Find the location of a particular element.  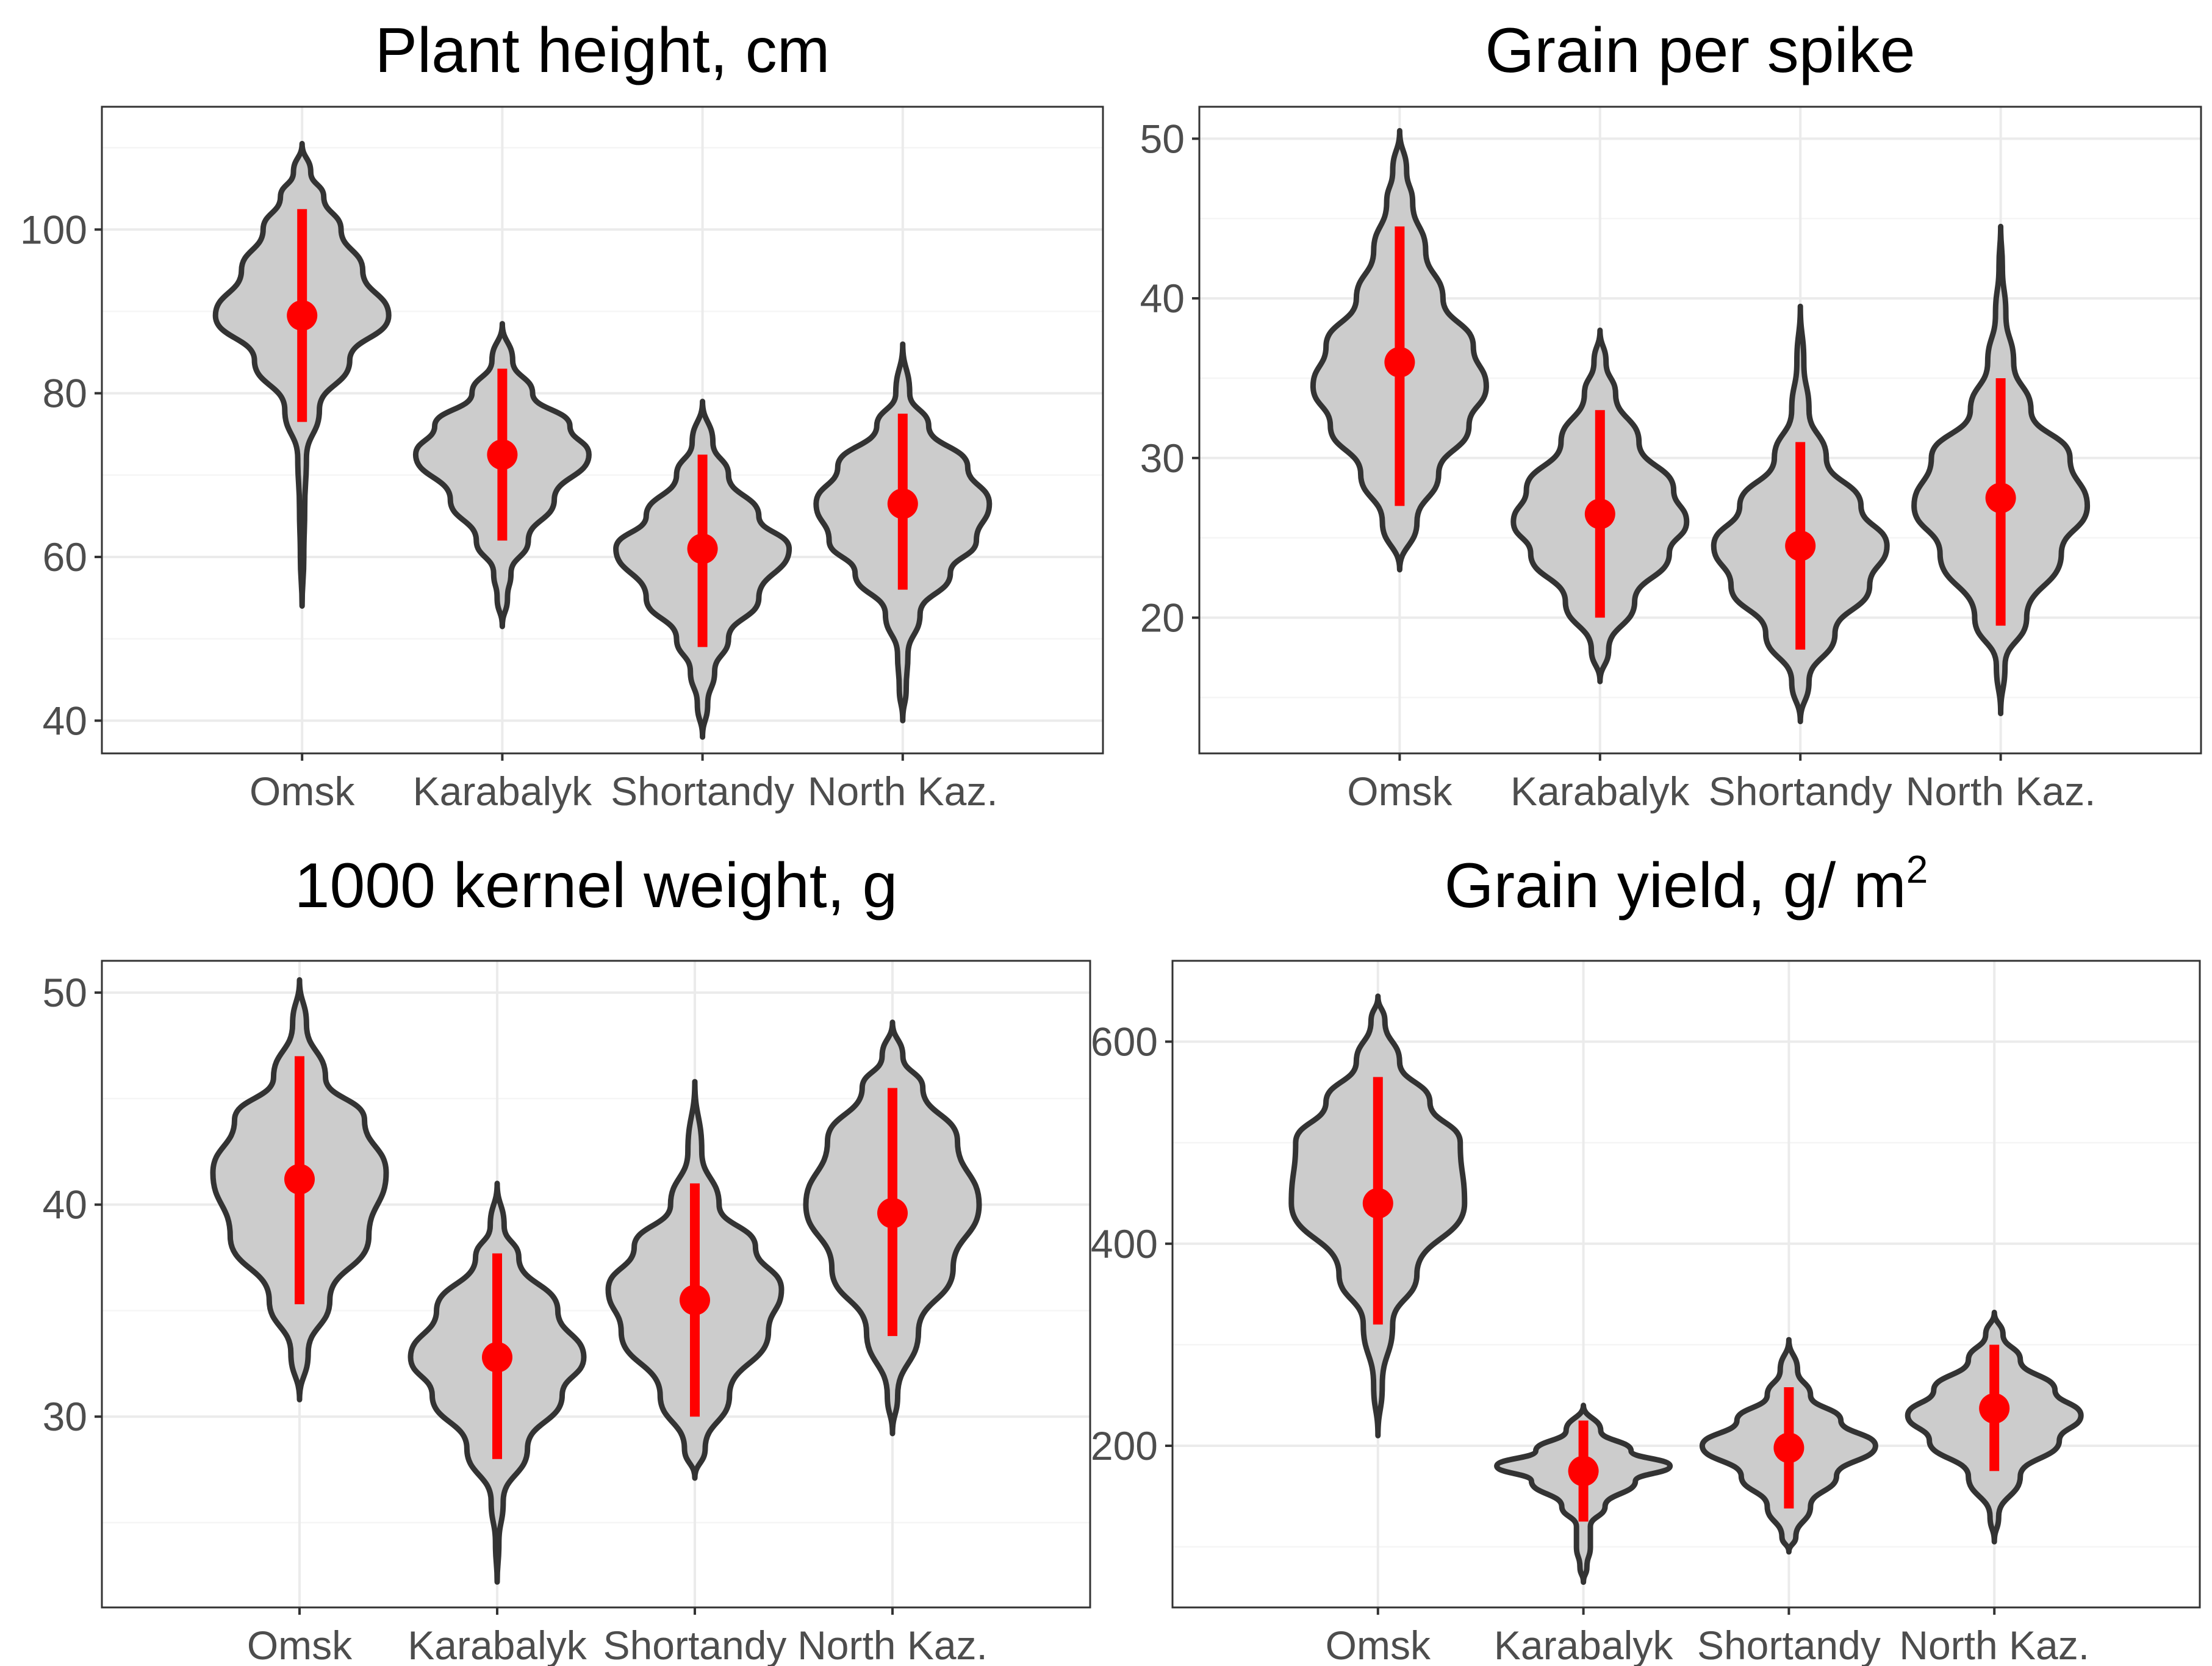

y-tick-label: 60 is located at coordinates (65, 557).